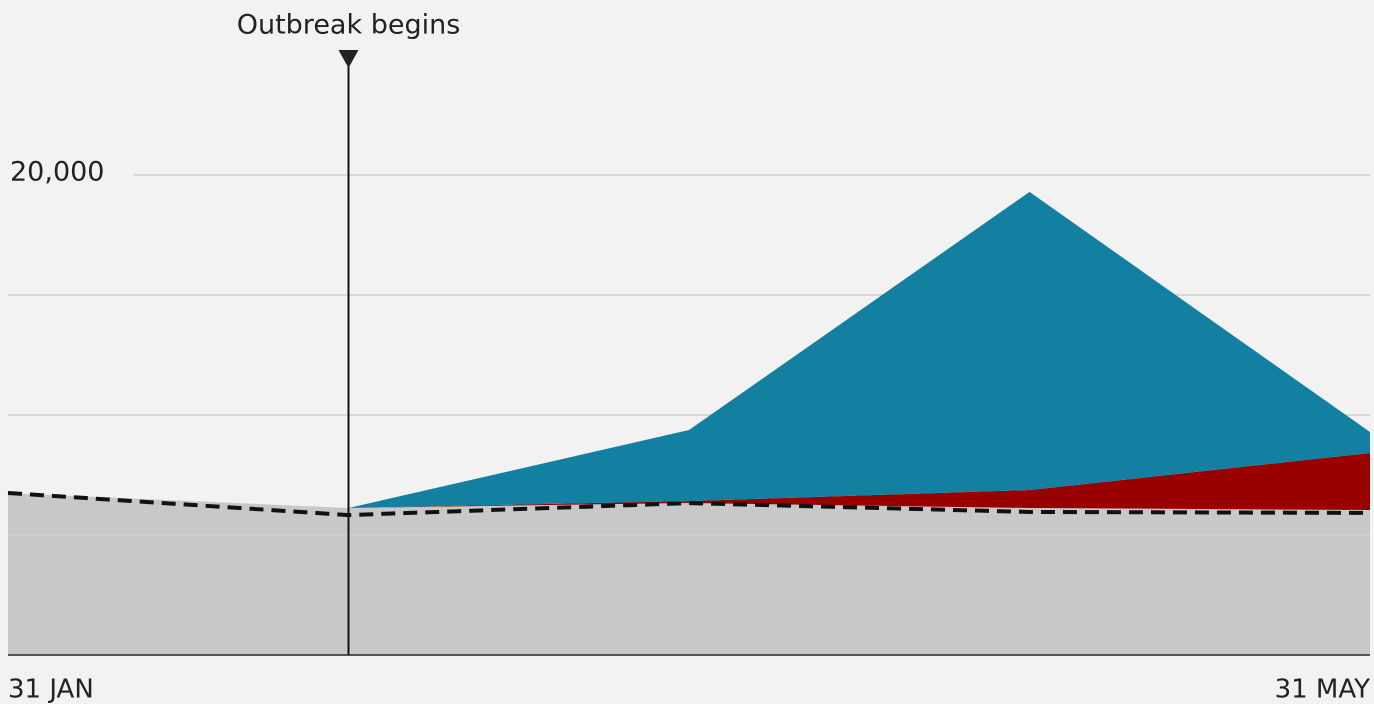 Image resolution: width=1374 pixels, height=704 pixels. Describe the element at coordinates (348, 59) in the screenshot. I see `annotation-marker` at that location.